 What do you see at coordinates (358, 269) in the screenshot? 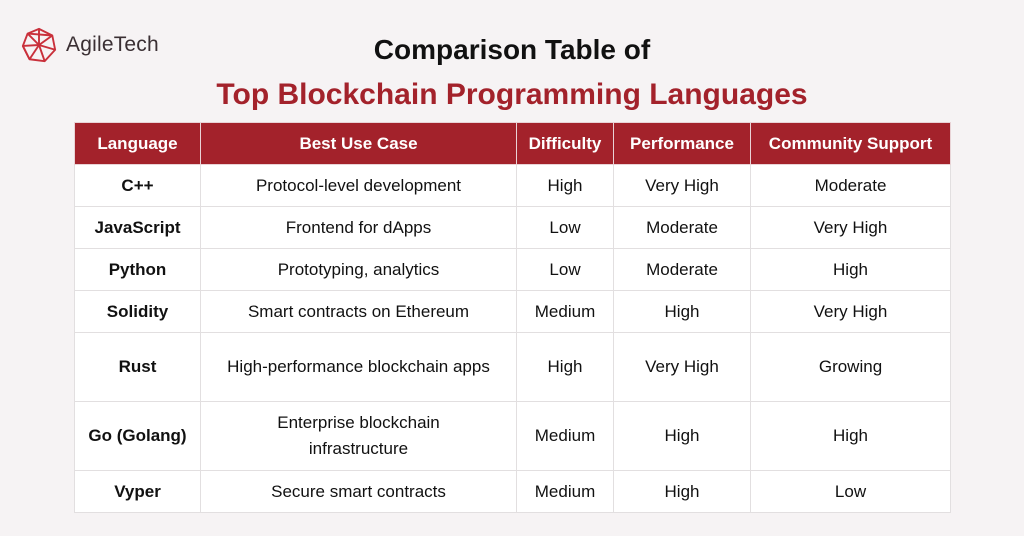
I see `cell-use-case: Prototyping, analytics` at bounding box center [358, 269].